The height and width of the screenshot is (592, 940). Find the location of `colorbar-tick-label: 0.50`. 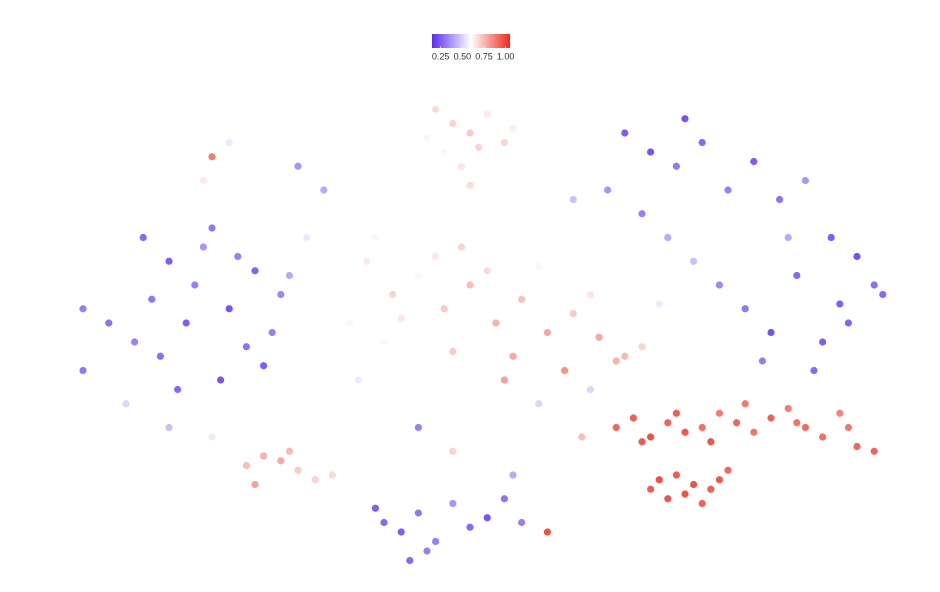

colorbar-tick-label: 0.50 is located at coordinates (463, 56).